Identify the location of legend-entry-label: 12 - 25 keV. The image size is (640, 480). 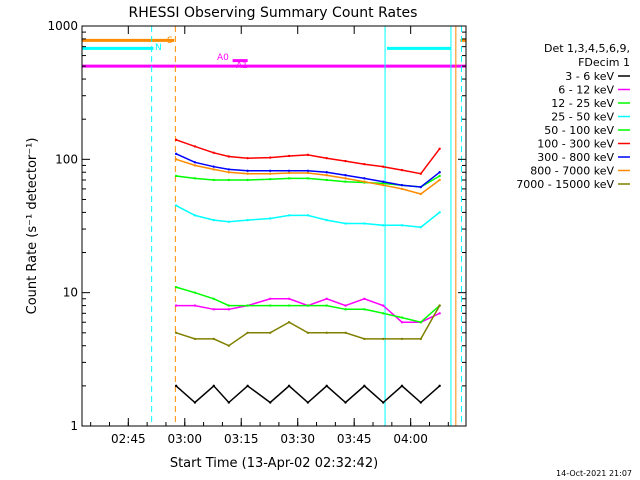
(582, 103).